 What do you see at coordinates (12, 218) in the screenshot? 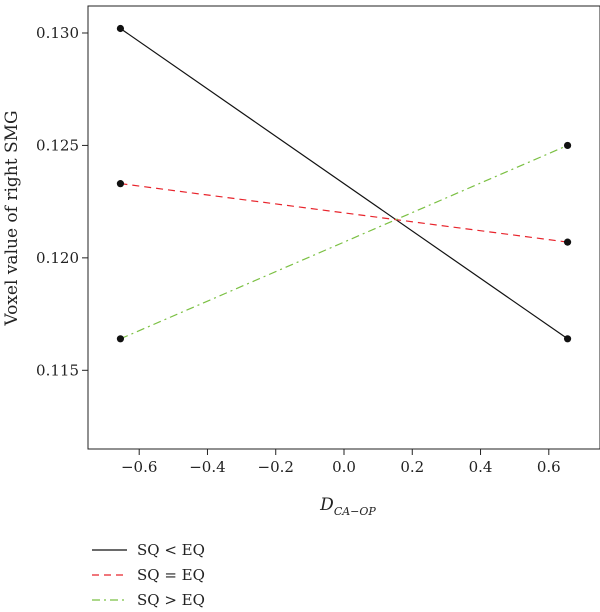
I see `y-axis-title: Voxel value of right SMG` at bounding box center [12, 218].